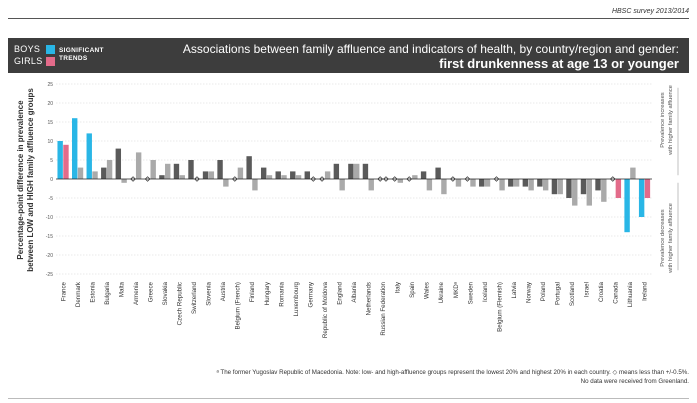 The height and width of the screenshot is (403, 697). I want to click on x-tick-label: Ireland, so click(645, 290).